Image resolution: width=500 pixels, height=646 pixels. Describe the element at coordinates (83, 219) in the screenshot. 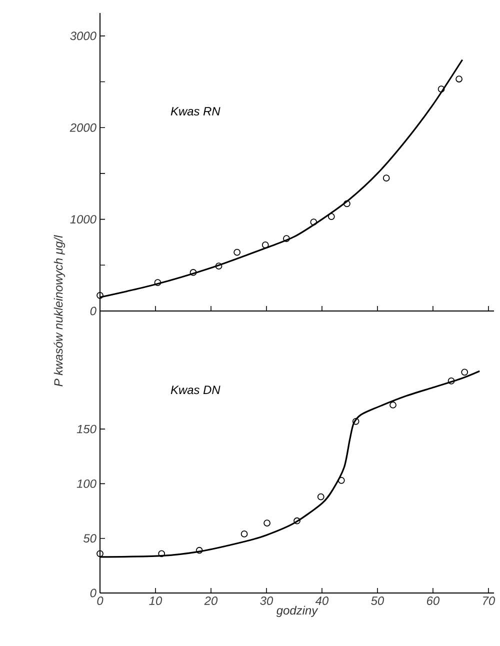

I see `y-tick-label: 1000` at that location.